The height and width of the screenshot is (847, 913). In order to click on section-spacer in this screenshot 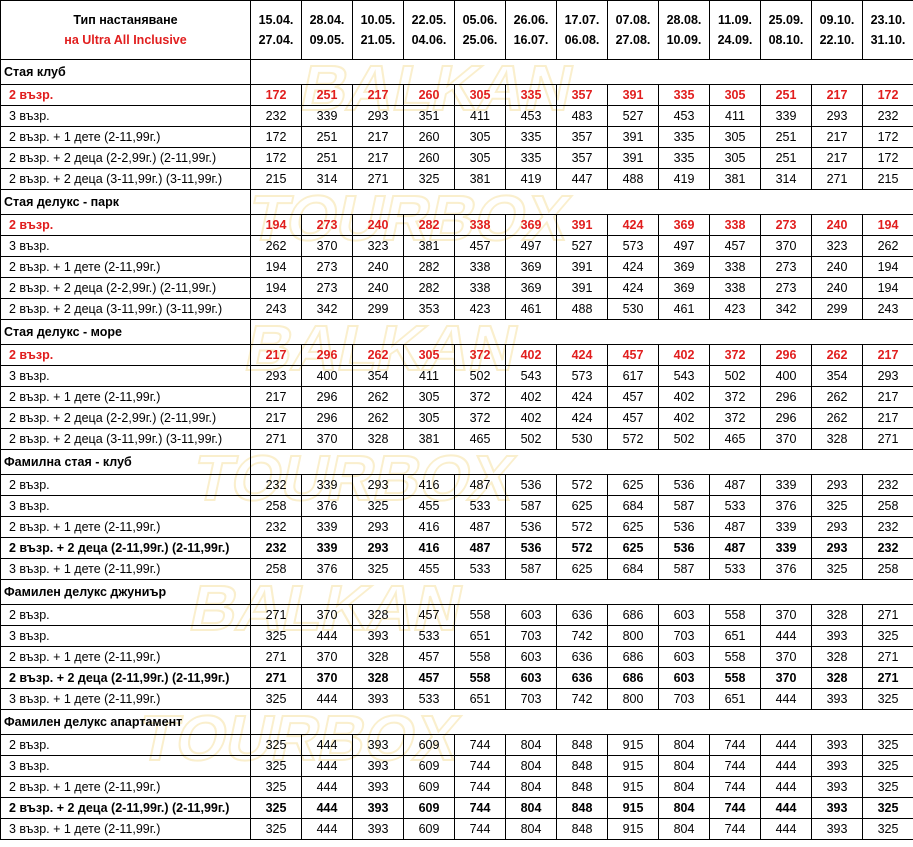, I will do `click(581, 202)`.